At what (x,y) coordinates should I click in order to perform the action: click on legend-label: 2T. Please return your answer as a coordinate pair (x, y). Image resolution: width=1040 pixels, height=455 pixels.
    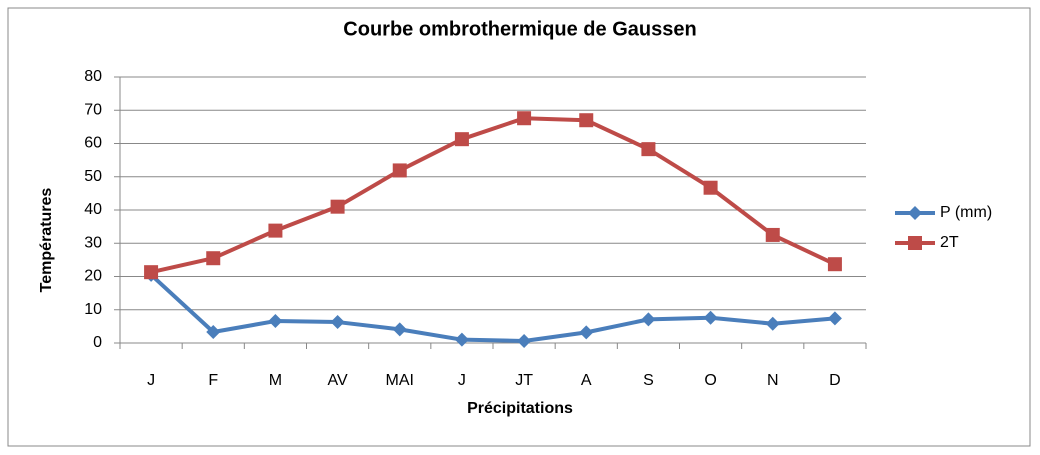
    Looking at the image, I should click on (949, 242).